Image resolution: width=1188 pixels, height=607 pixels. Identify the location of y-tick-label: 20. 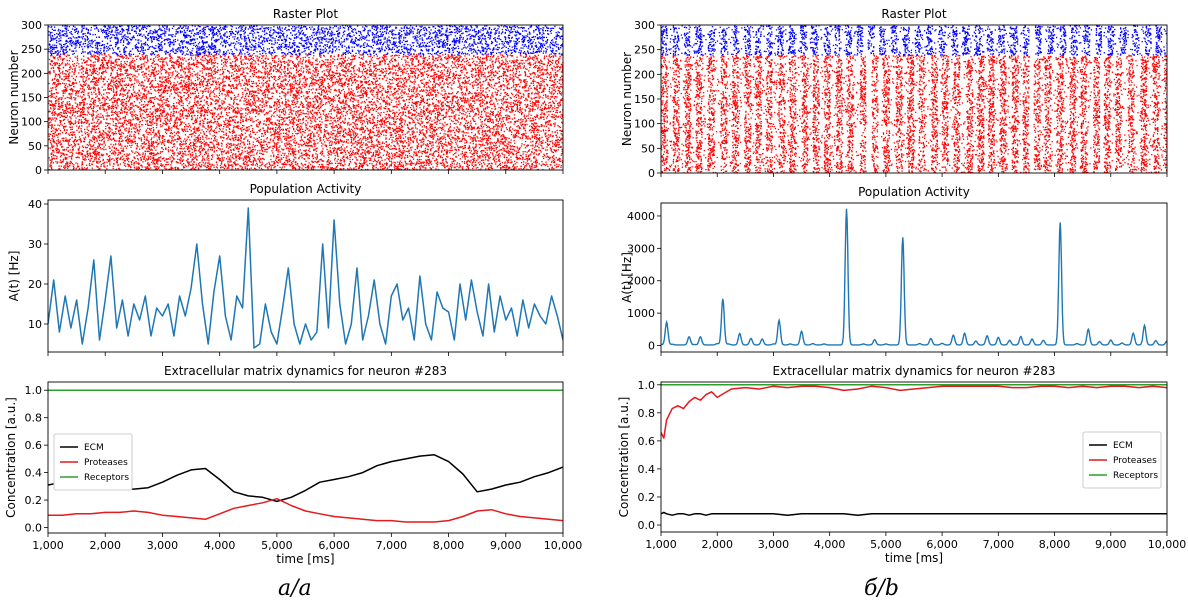
(35, 284).